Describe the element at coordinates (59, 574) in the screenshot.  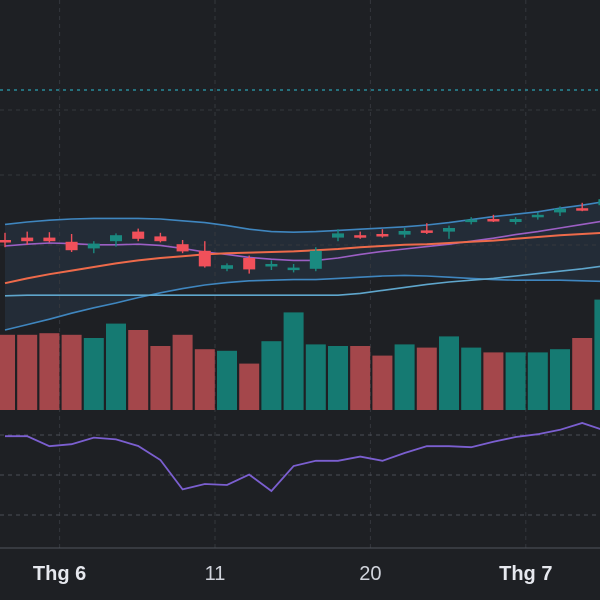
I see `x-tick-label: Thg 6` at that location.